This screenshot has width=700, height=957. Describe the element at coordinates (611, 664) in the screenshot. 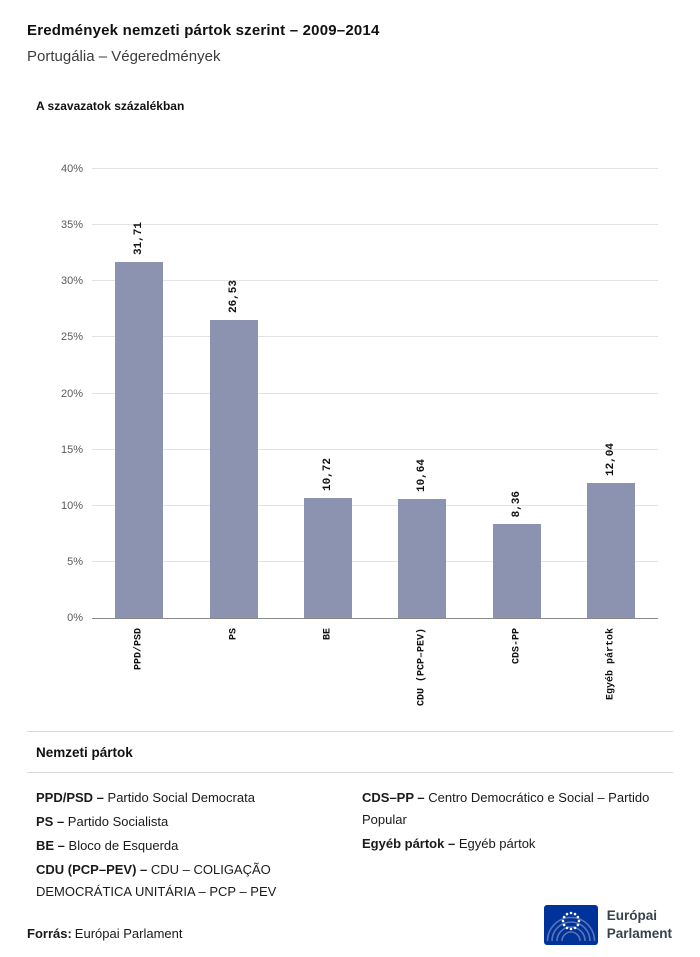

I see `x-axis-category-label: Egyéb pártok` at that location.